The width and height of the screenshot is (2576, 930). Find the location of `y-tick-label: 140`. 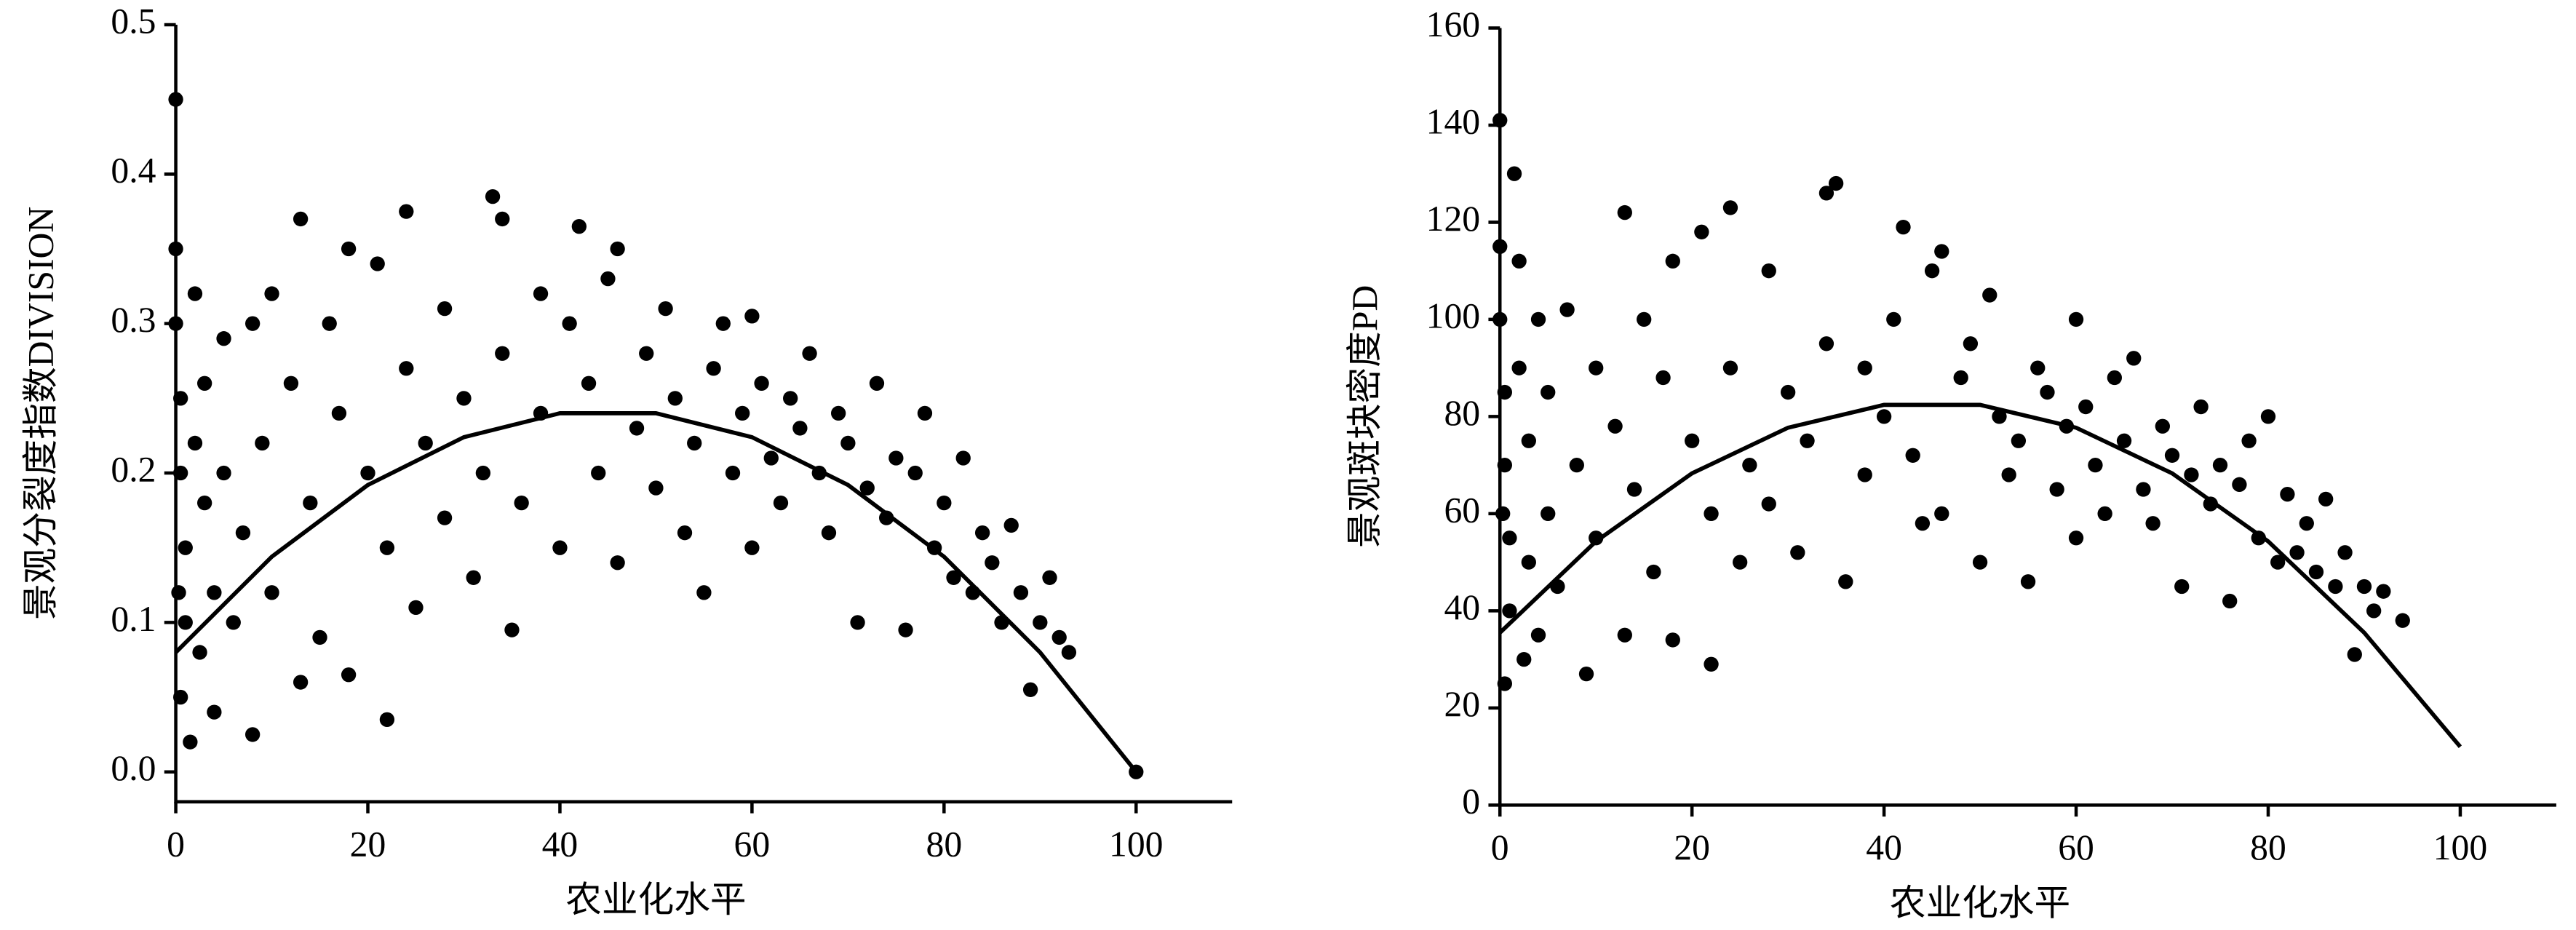

y-tick-label: 140 is located at coordinates (1453, 121).